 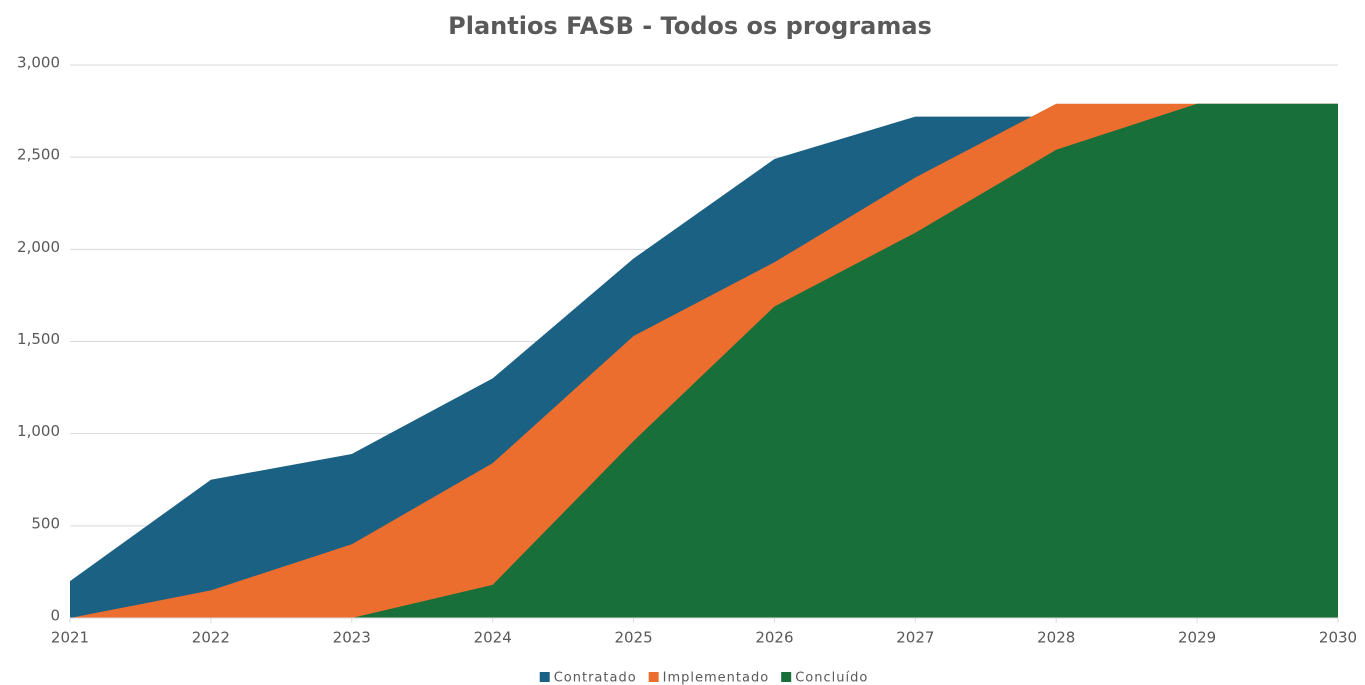 I want to click on legend-label: Concluído, so click(x=831, y=678).